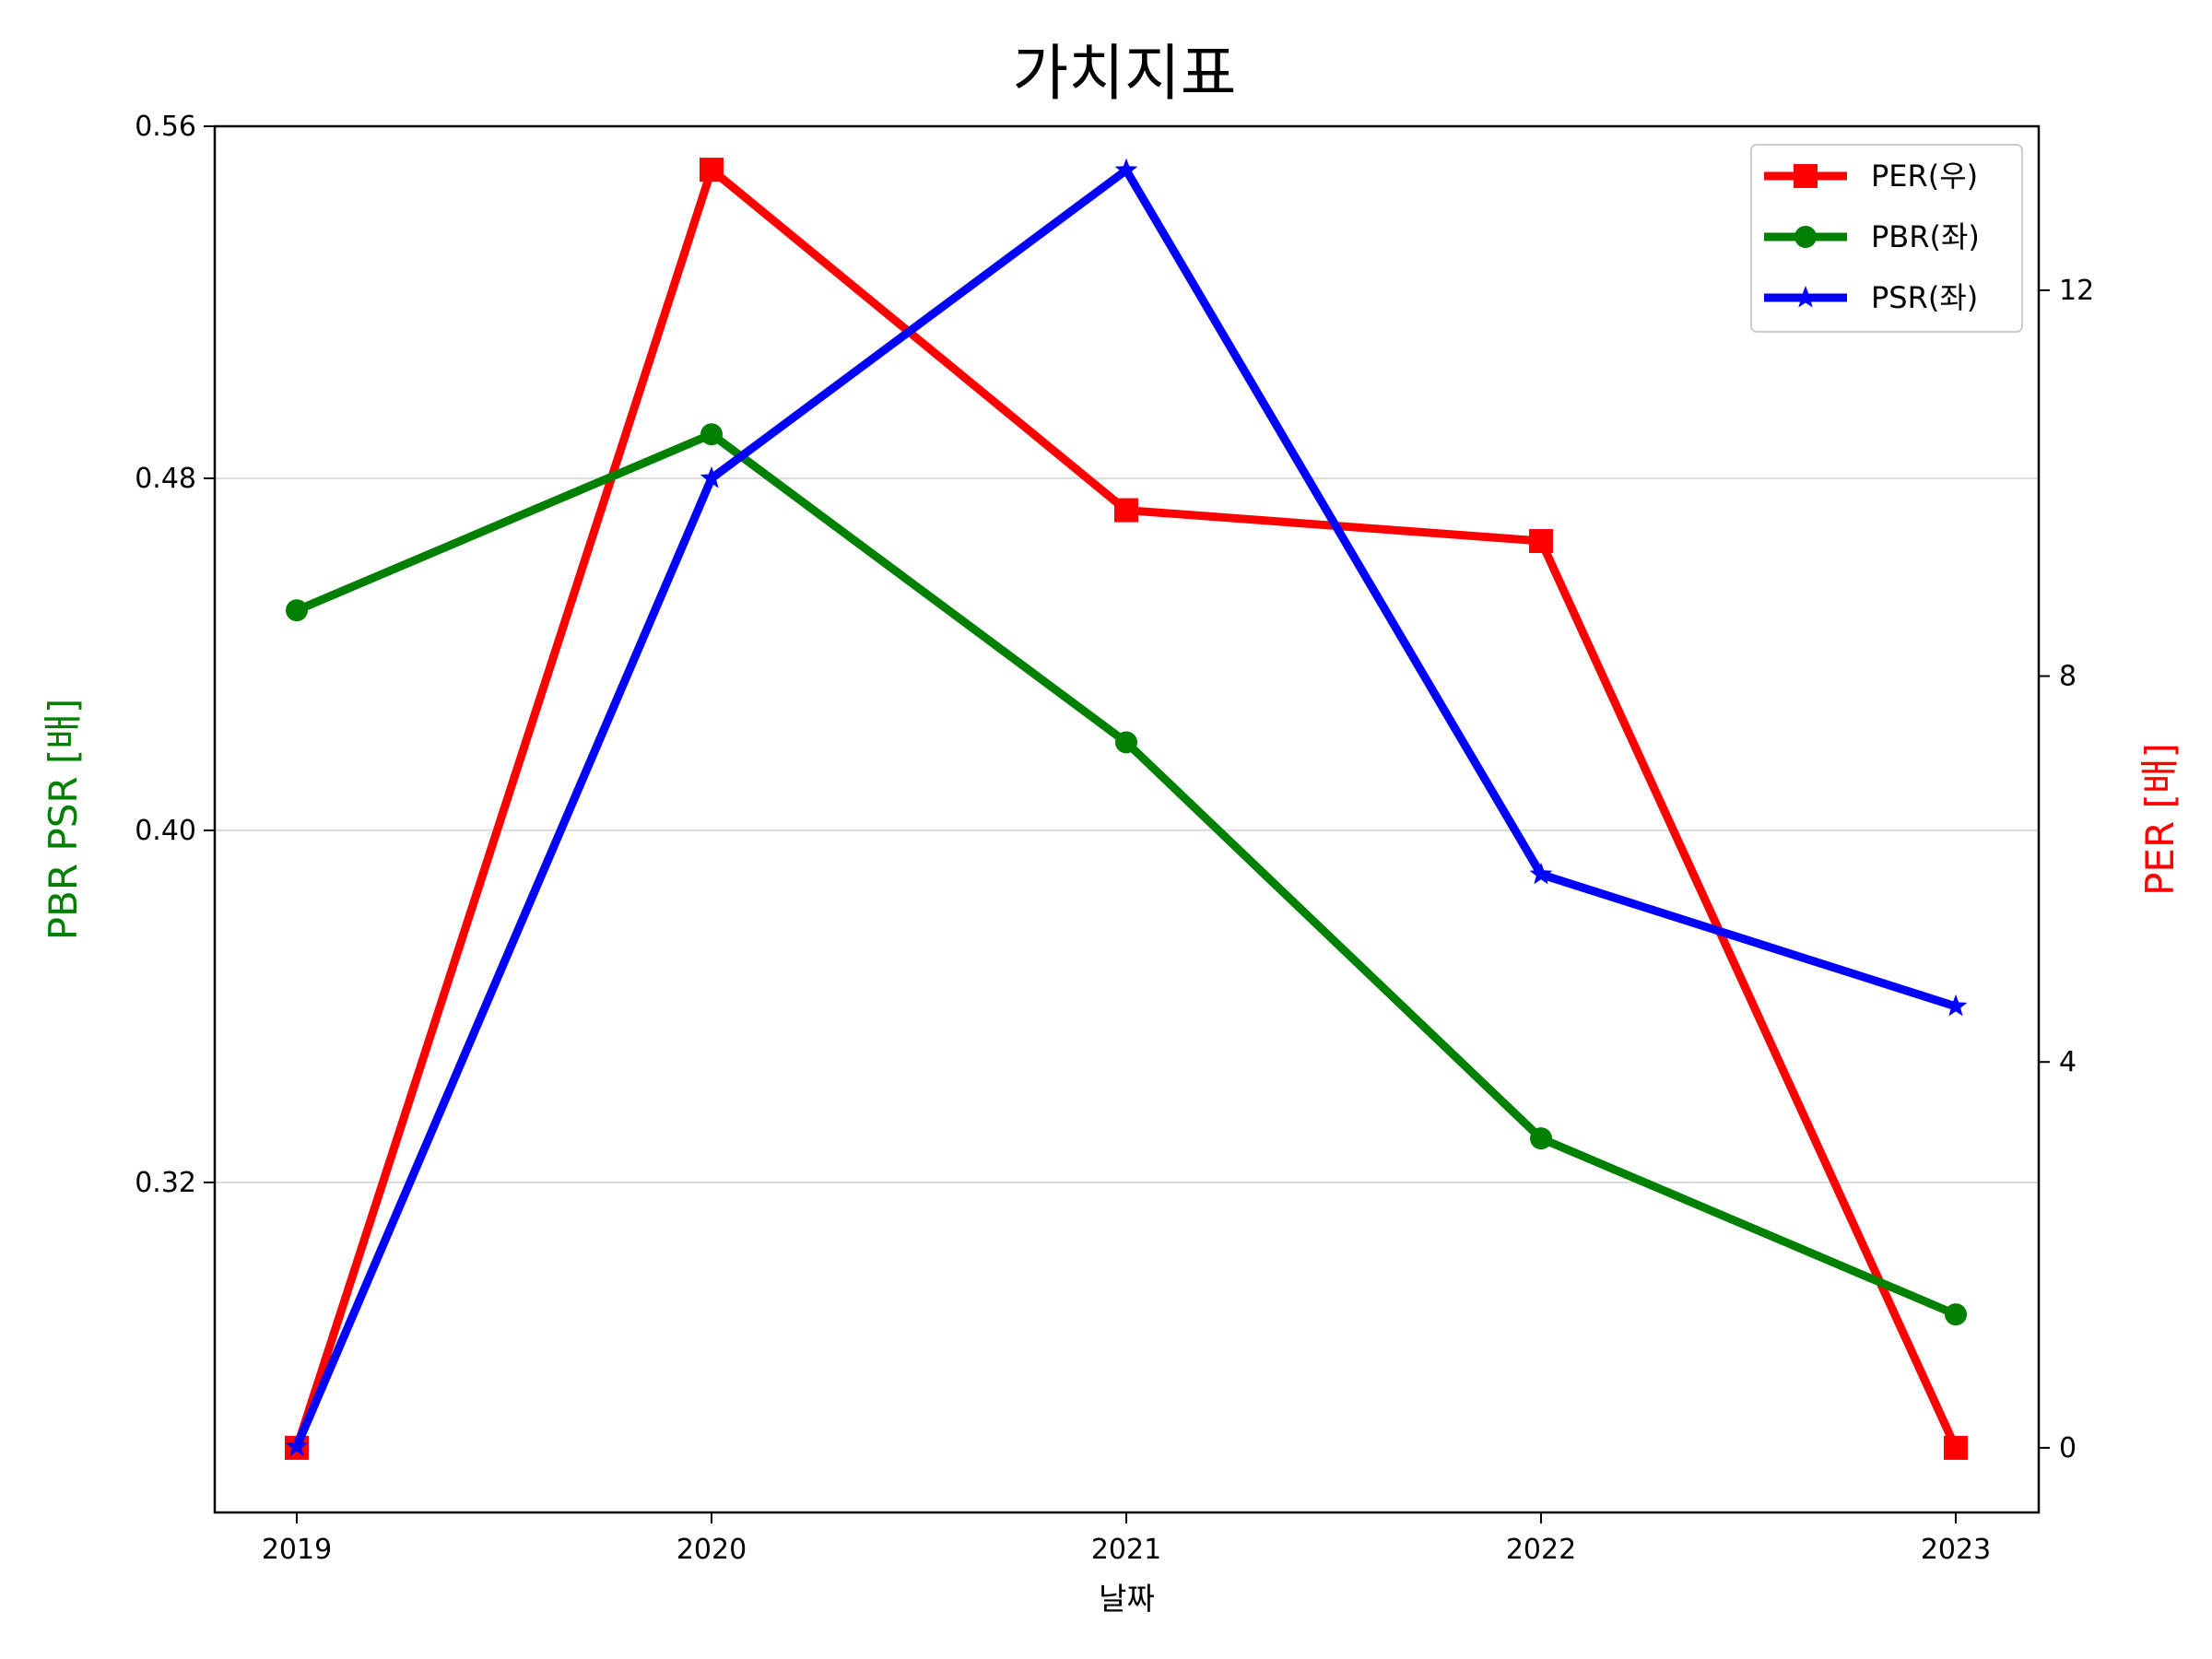  What do you see at coordinates (2068, 1448) in the screenshot?
I see `y-tick-label-right: 0` at bounding box center [2068, 1448].